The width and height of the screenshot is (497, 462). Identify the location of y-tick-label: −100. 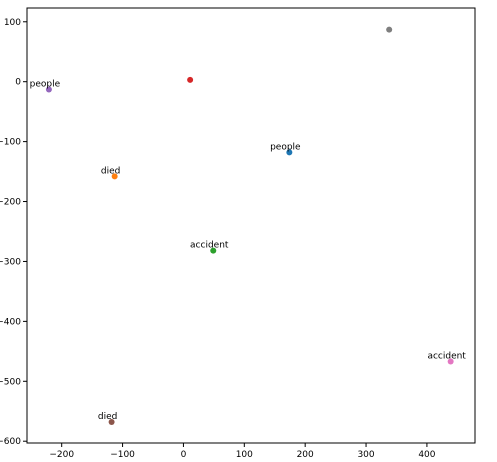
(10, 143).